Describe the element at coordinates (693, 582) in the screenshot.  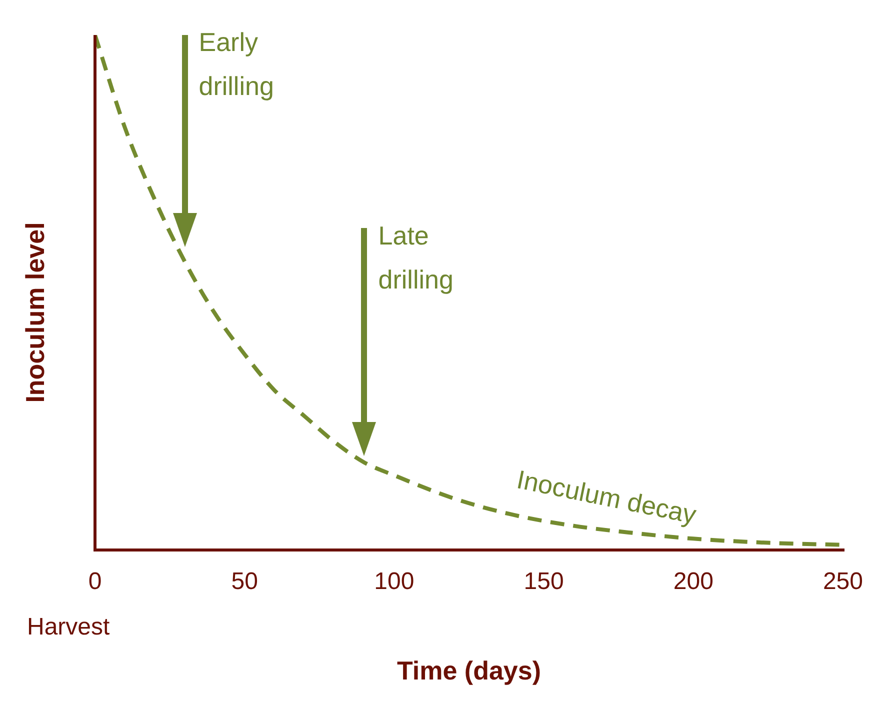
I see `x-tick-label: 200` at that location.